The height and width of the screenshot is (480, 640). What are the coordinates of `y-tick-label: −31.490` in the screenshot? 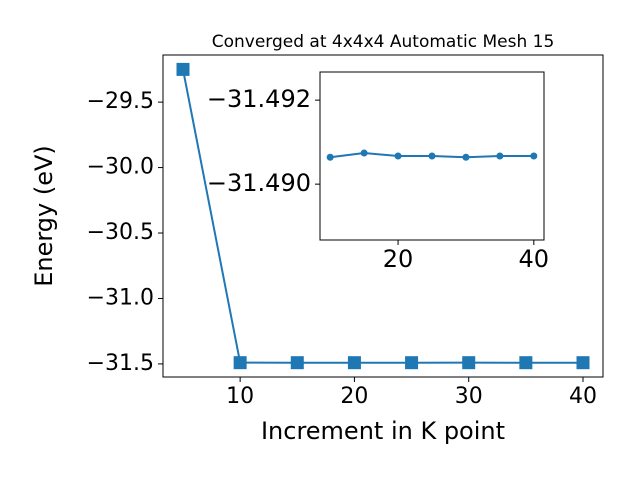 It's located at (259, 183).